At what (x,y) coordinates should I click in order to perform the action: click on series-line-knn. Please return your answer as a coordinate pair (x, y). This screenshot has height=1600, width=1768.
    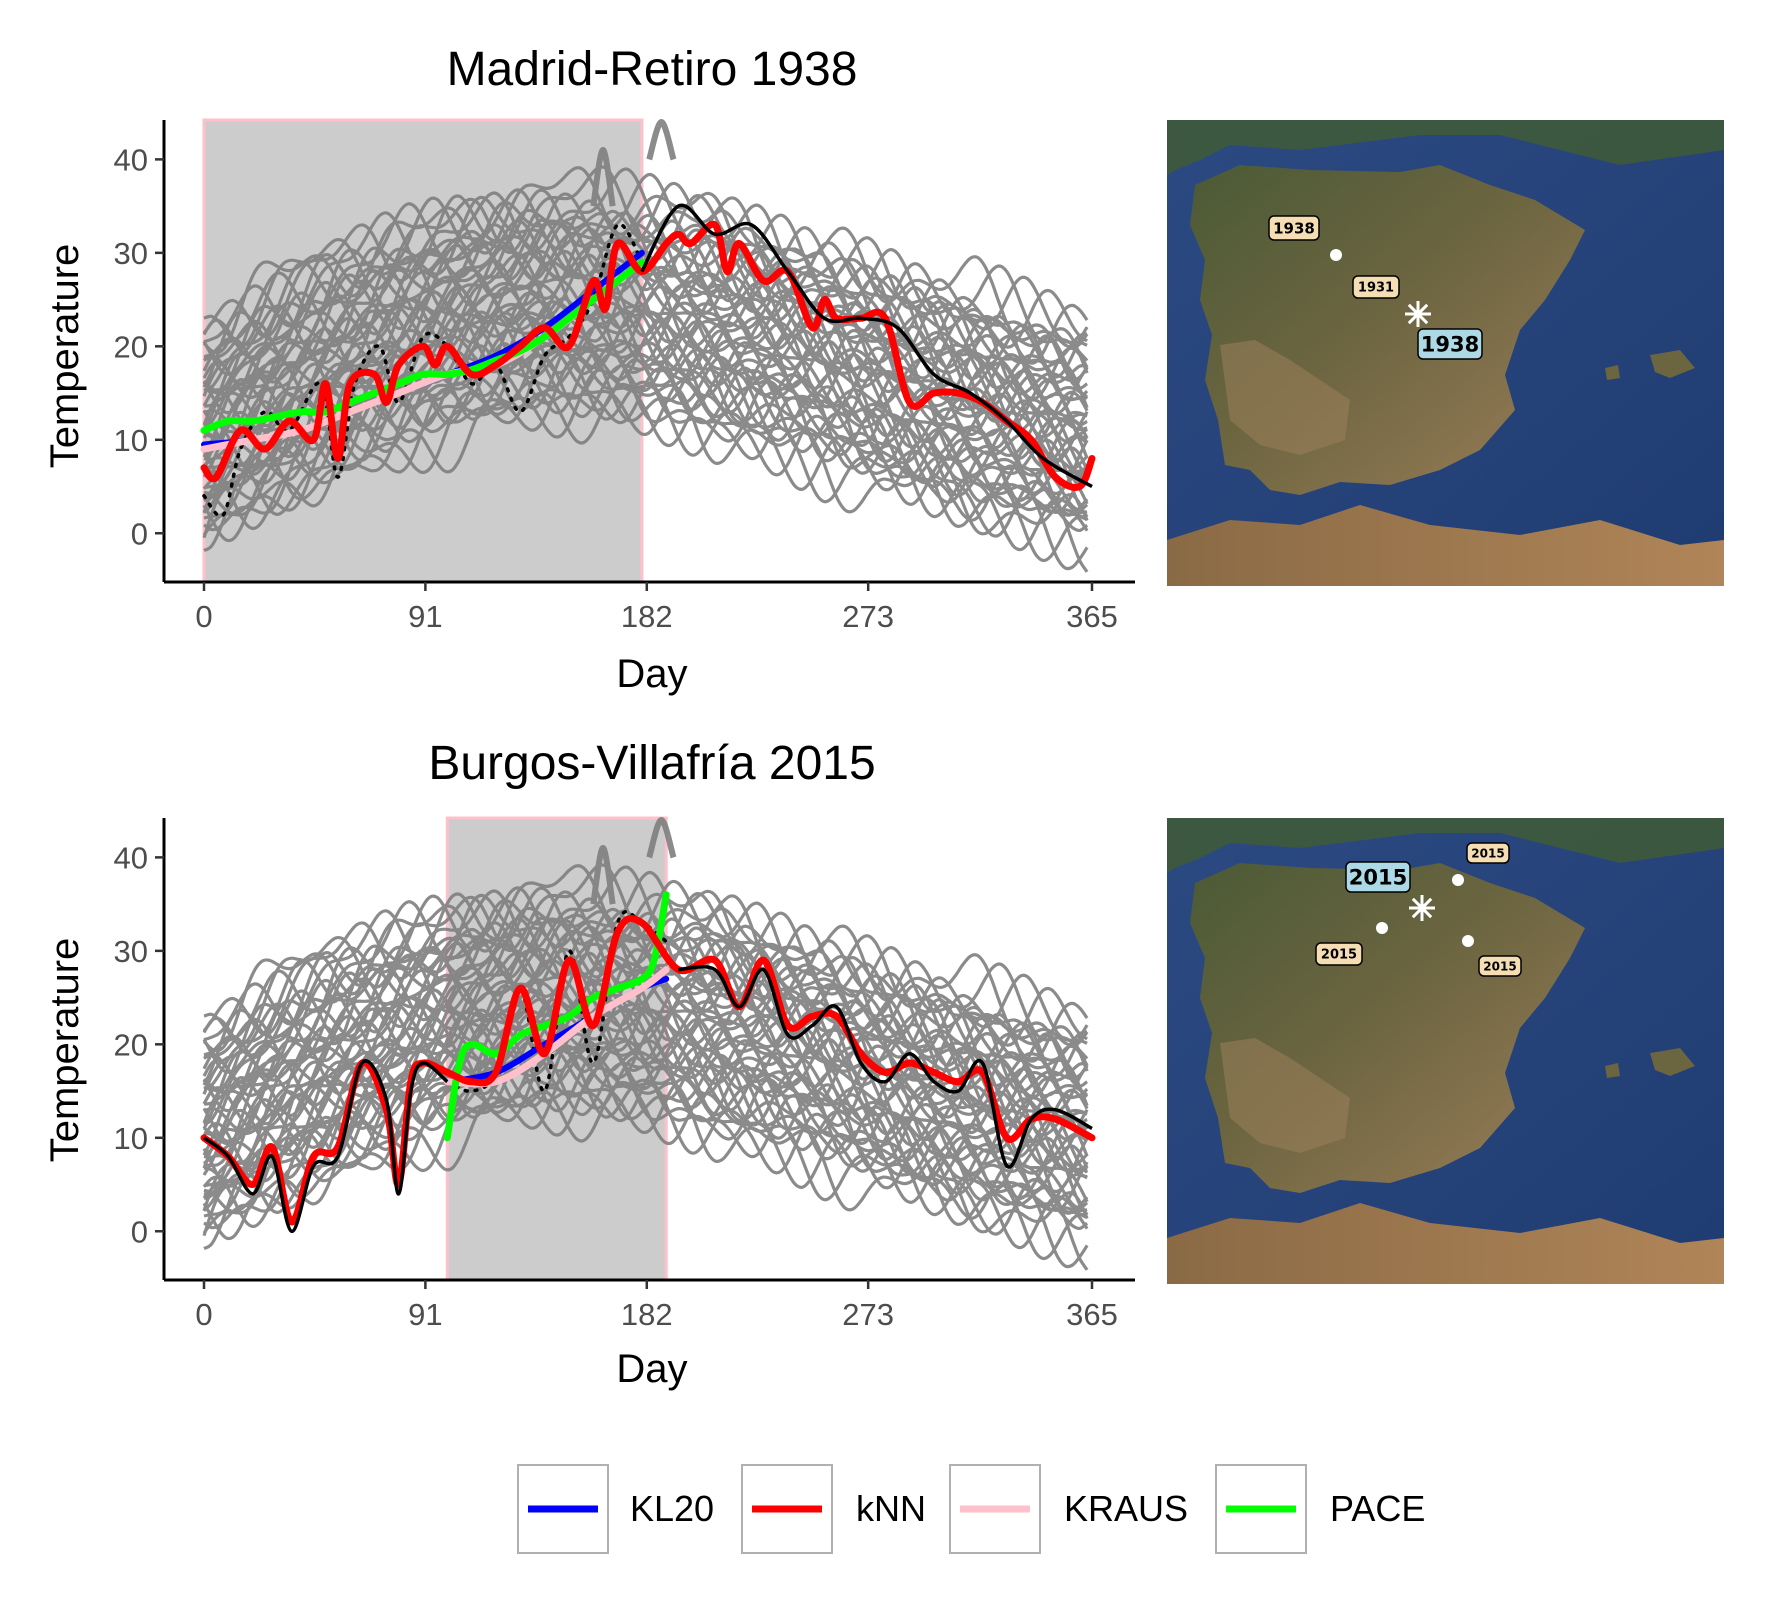
    Looking at the image, I should click on (648, 355).